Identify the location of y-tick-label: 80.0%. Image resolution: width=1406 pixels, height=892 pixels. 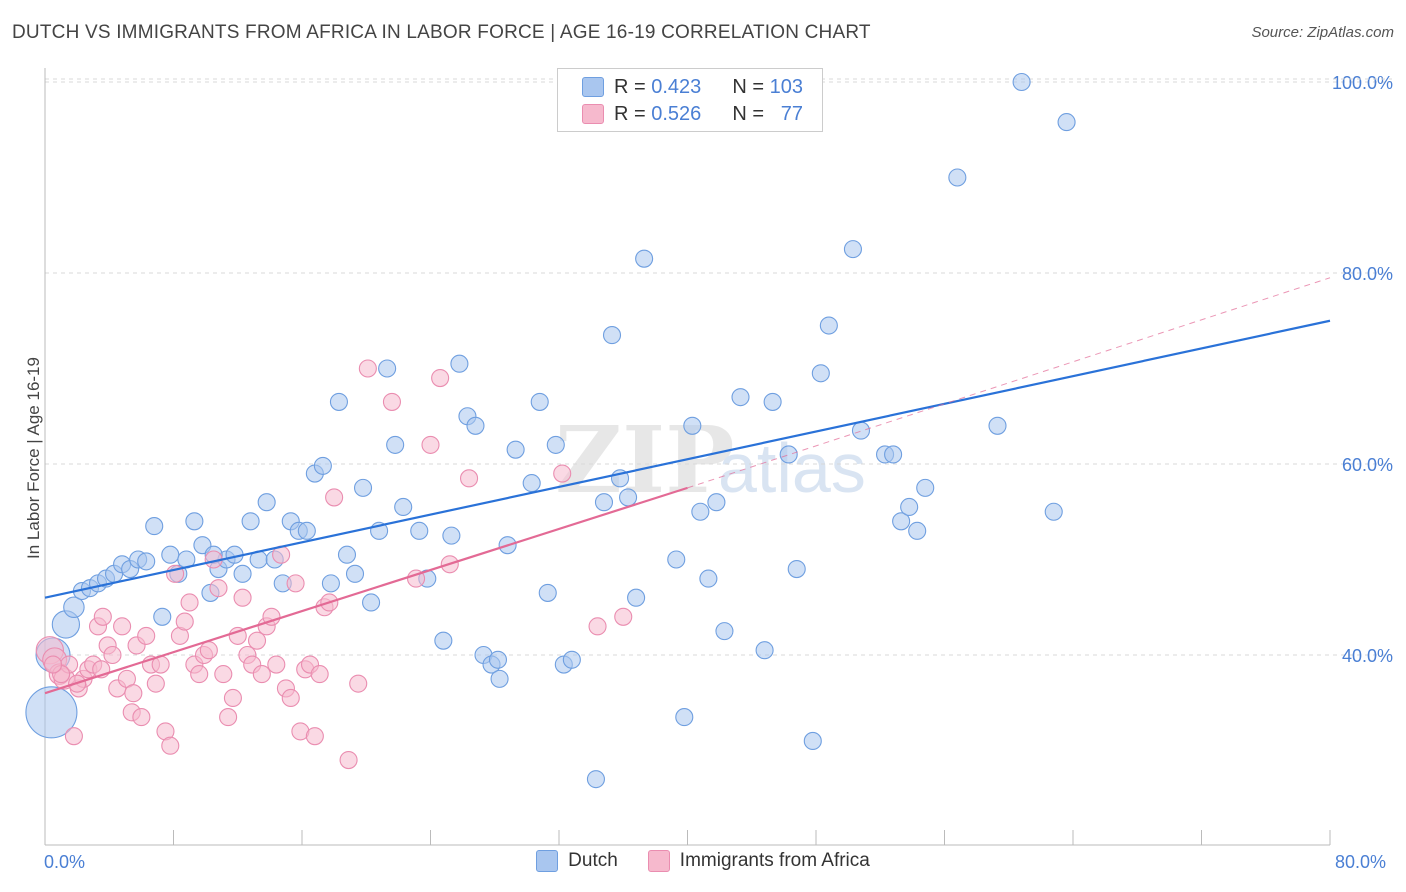
(1367, 274).